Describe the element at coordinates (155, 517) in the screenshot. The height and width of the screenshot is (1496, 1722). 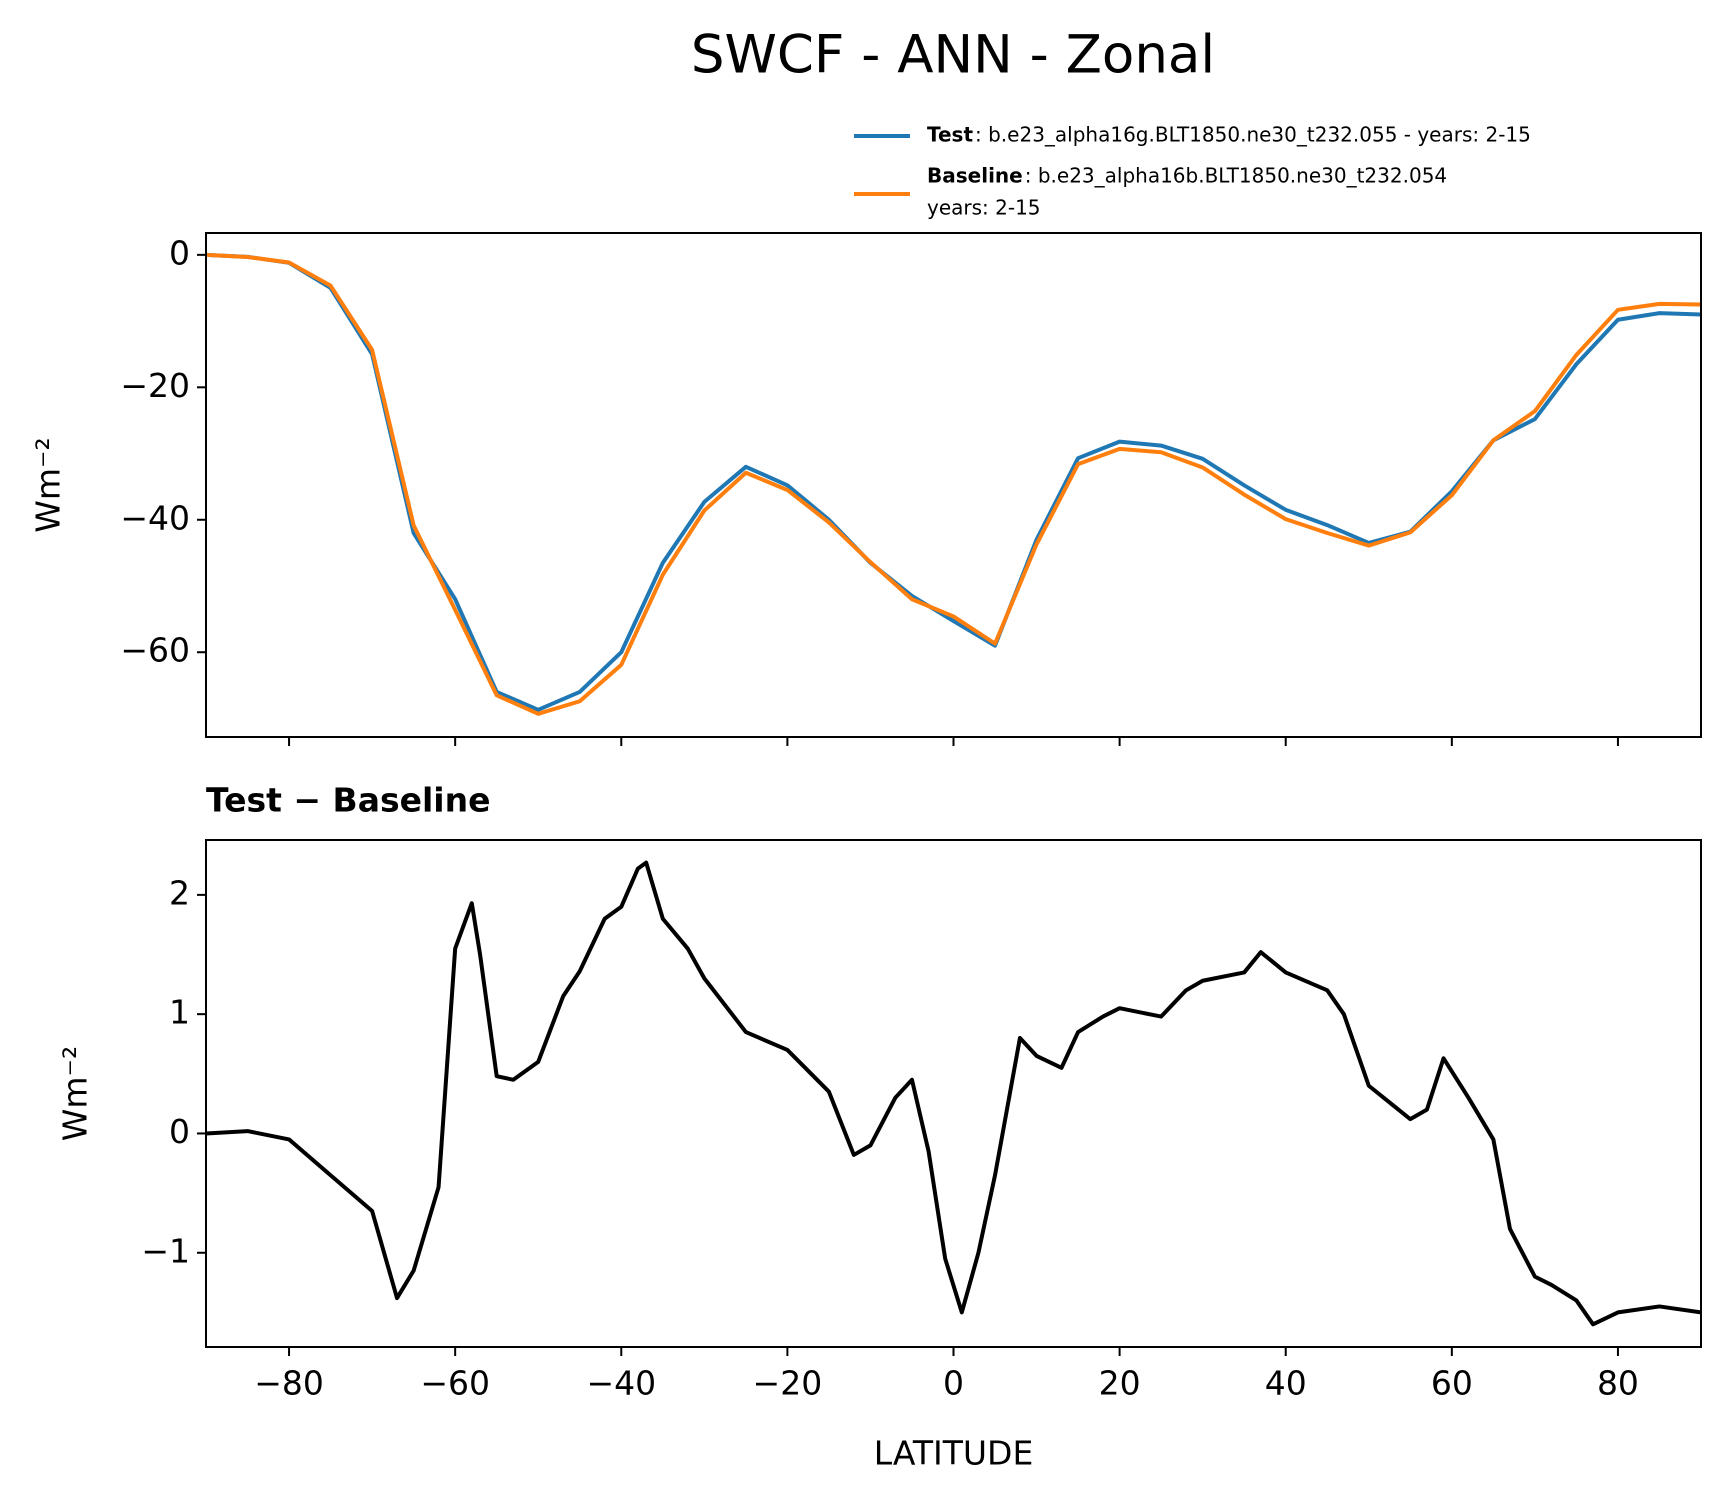
I see `y-tick-label: −40` at that location.